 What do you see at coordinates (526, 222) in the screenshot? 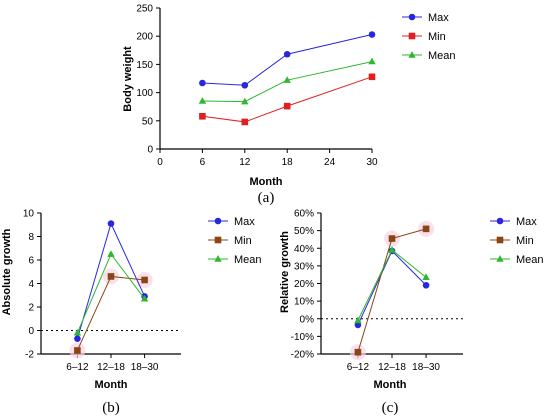
I see `panel-c-legend-label: Max` at bounding box center [526, 222].